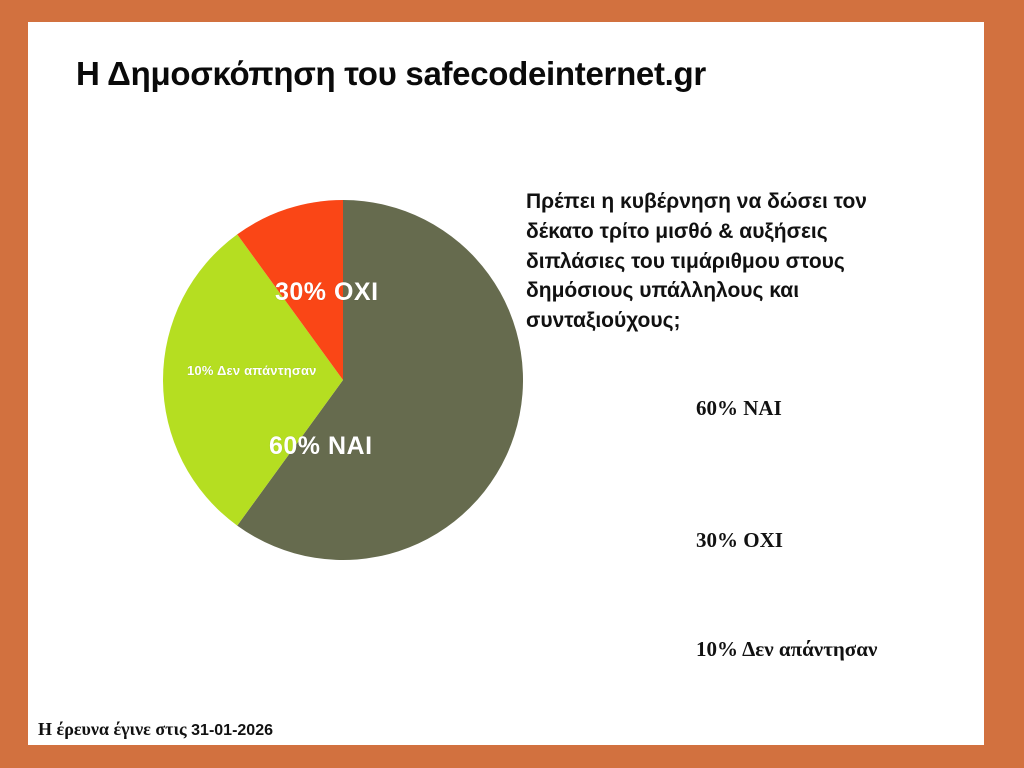  Describe the element at coordinates (603, 321) in the screenshot. I see `poll-question-line: συνταξιούχους;` at that location.